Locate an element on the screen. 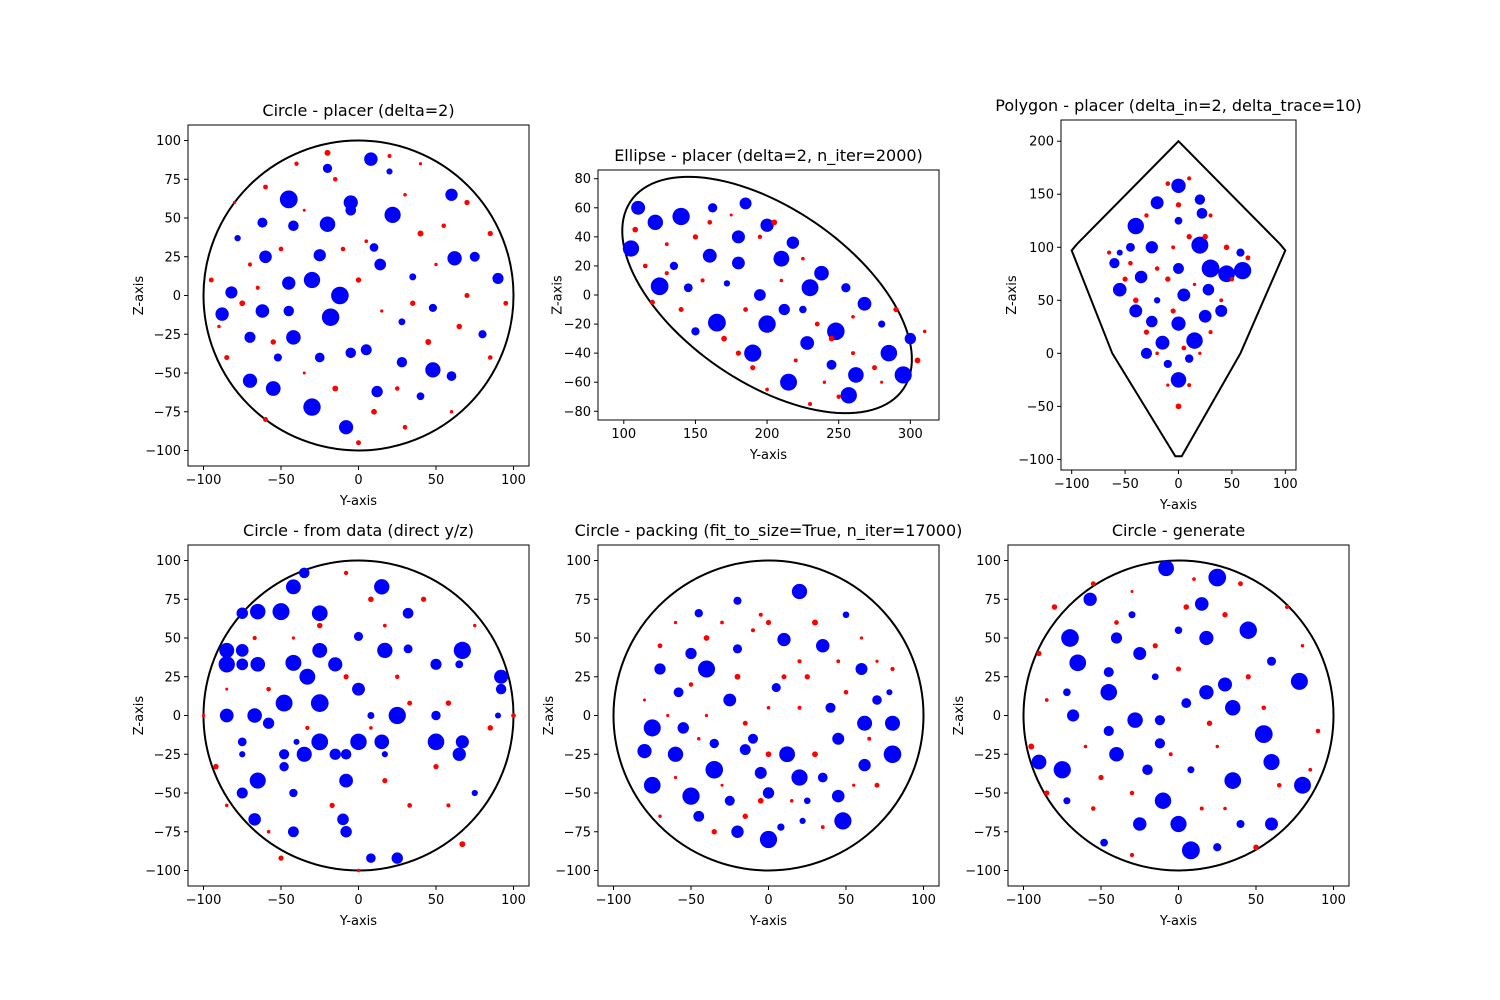  boundary-ellipse is located at coordinates (767, 295).